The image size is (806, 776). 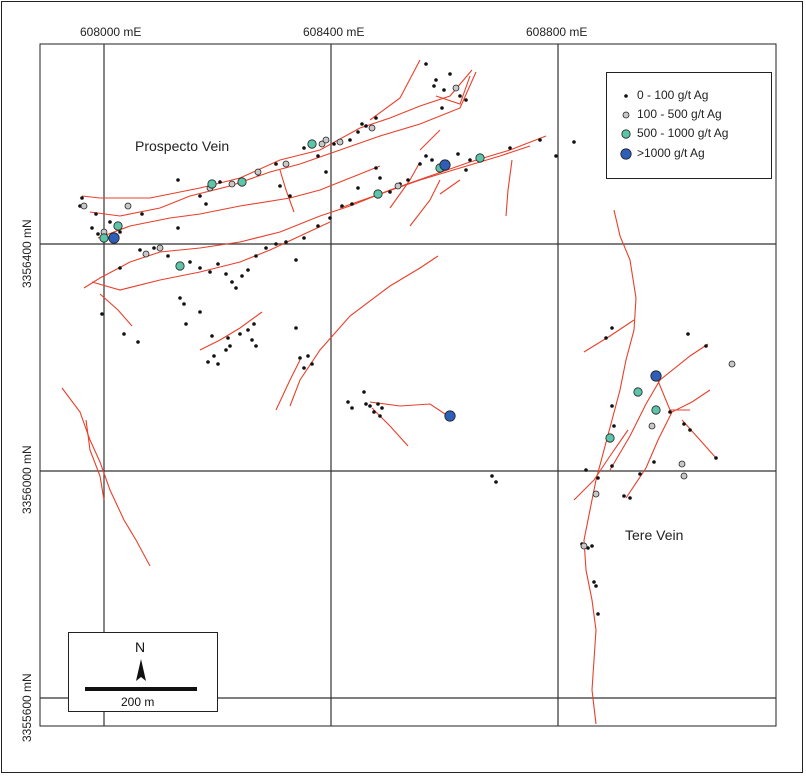 What do you see at coordinates (671, 153) in the screenshot?
I see `legend-label: >1000 g/t Ag` at bounding box center [671, 153].